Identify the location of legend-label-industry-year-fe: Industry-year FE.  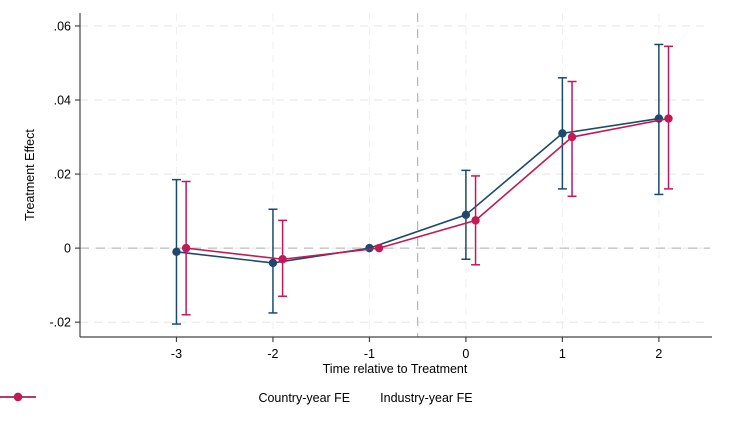
(426, 398).